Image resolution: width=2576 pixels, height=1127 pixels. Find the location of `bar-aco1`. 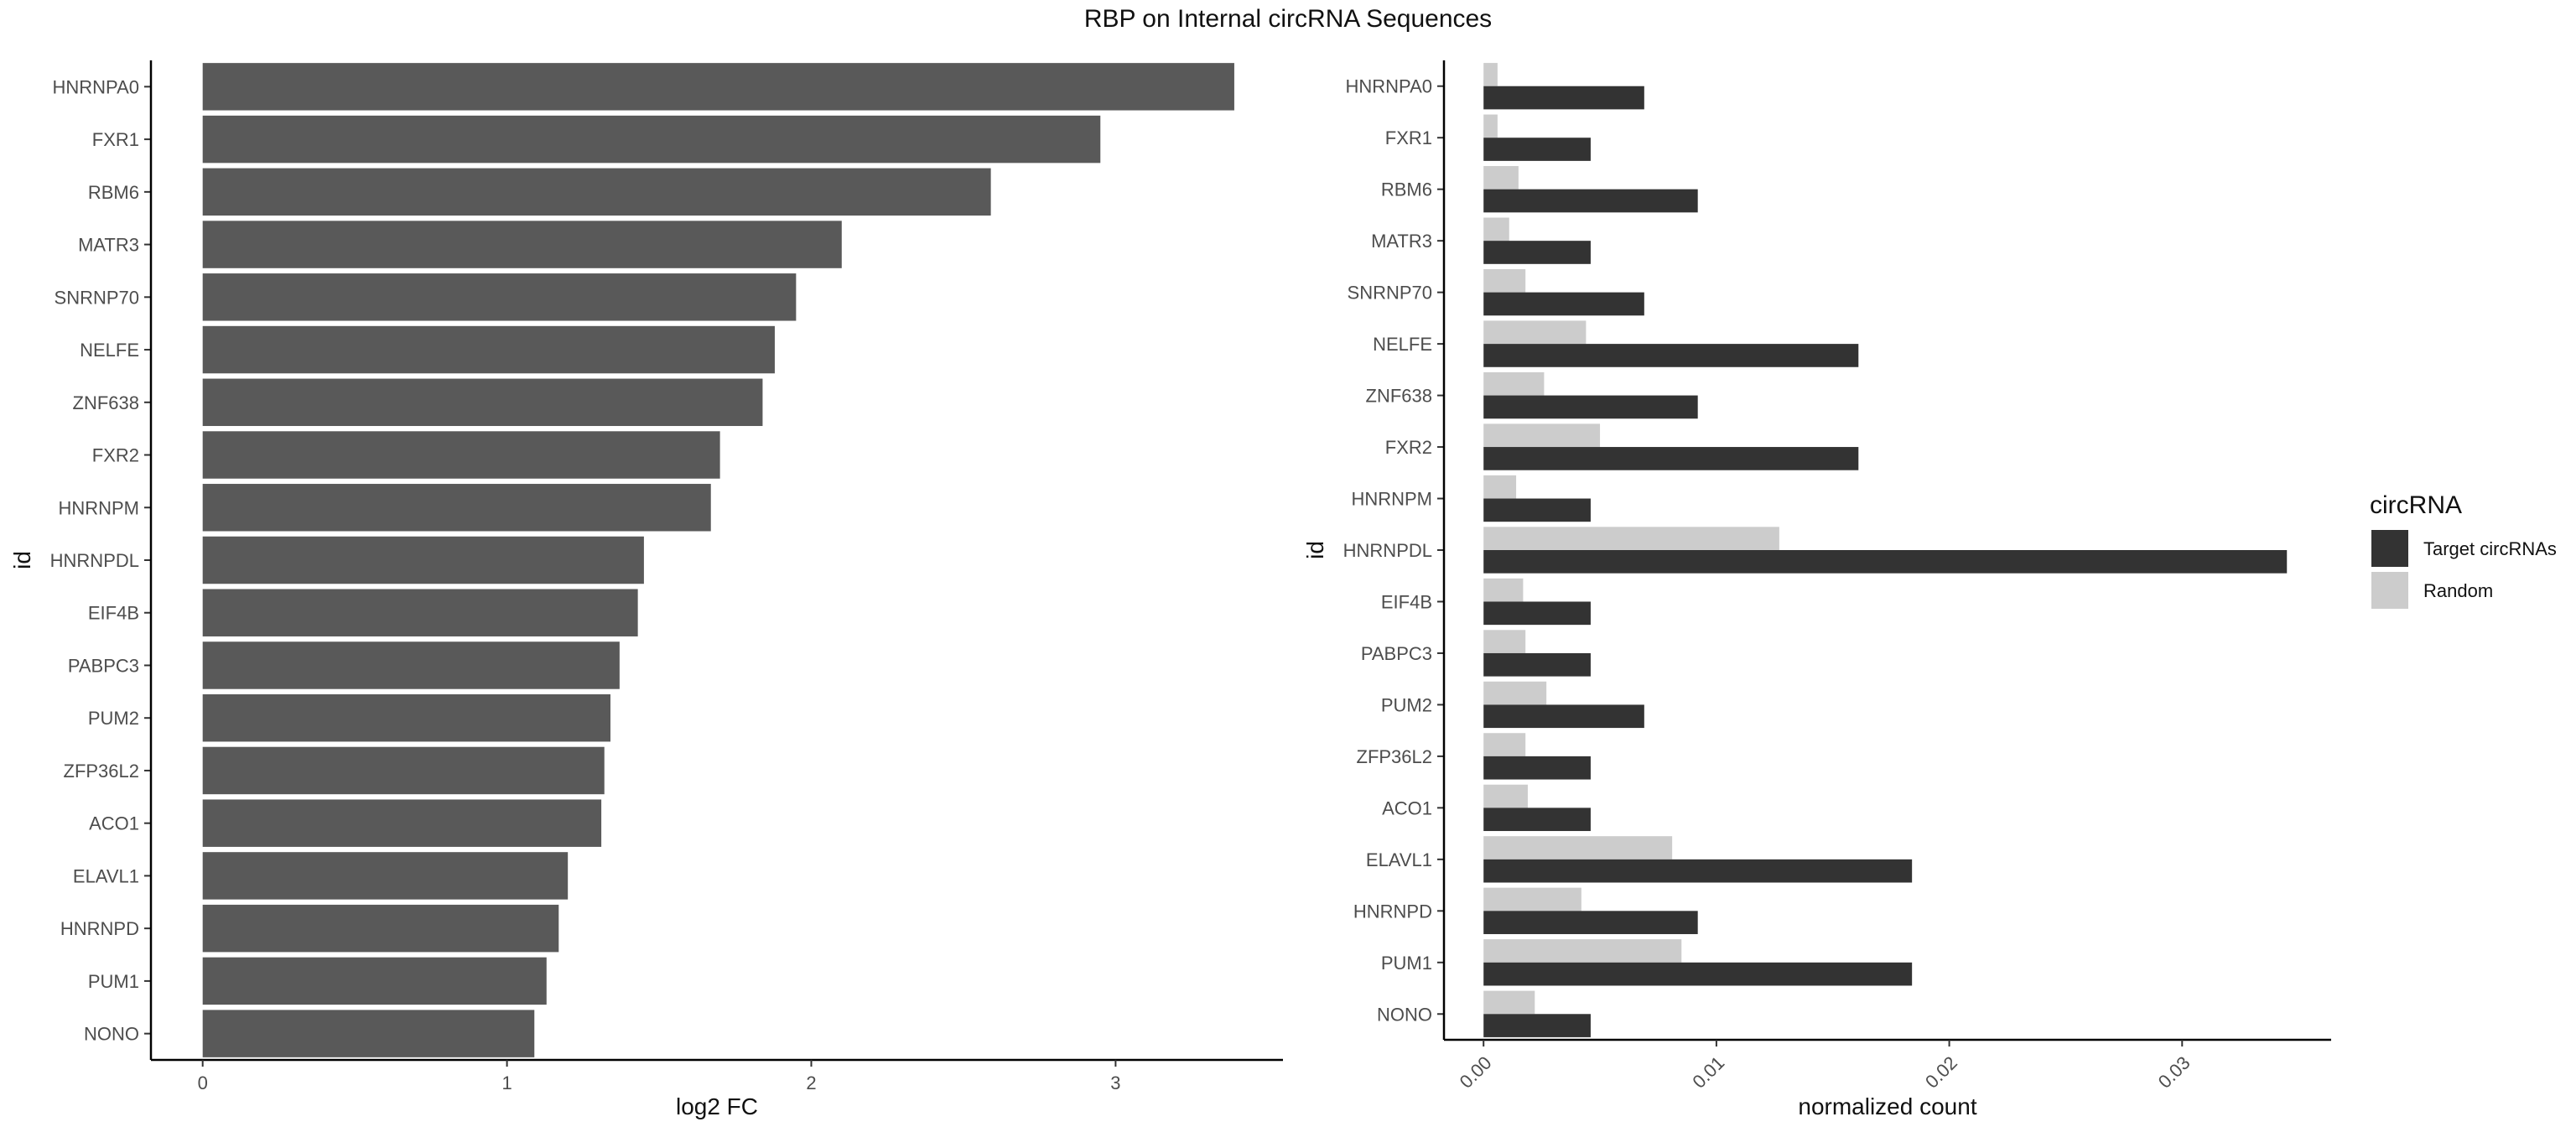

bar-aco1 is located at coordinates (402, 823).